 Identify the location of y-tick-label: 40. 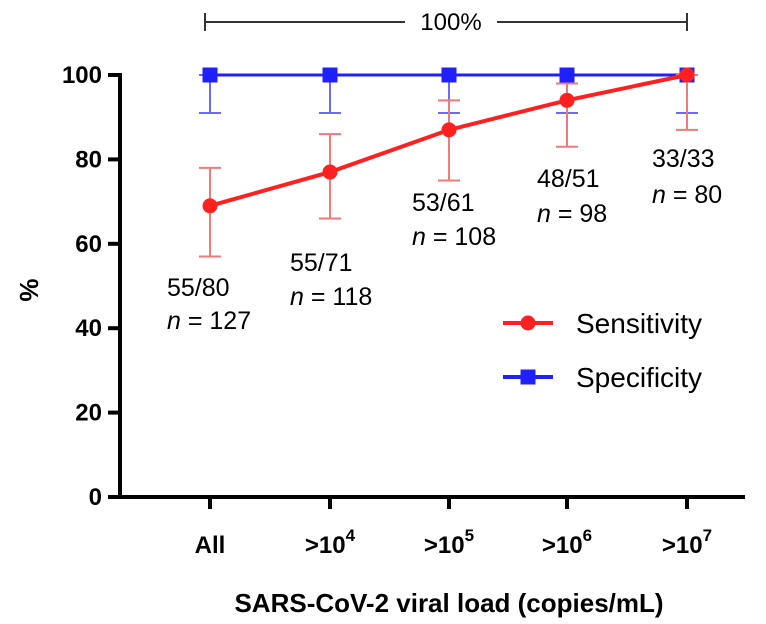
(88, 328).